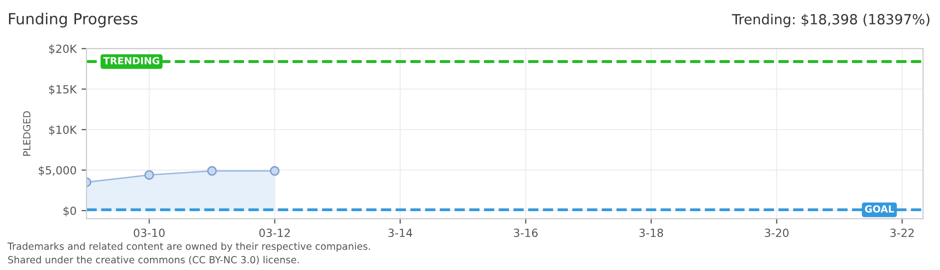 This screenshot has width=940, height=270. I want to click on text: Trademarks and related content are owned by their respective companies., so click(188, 247).